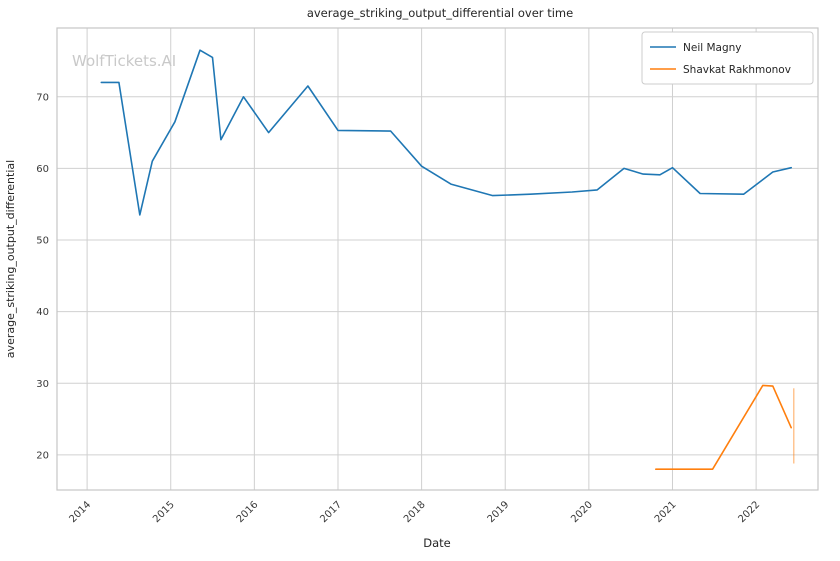  I want to click on x-axis-label: Date, so click(437, 543).